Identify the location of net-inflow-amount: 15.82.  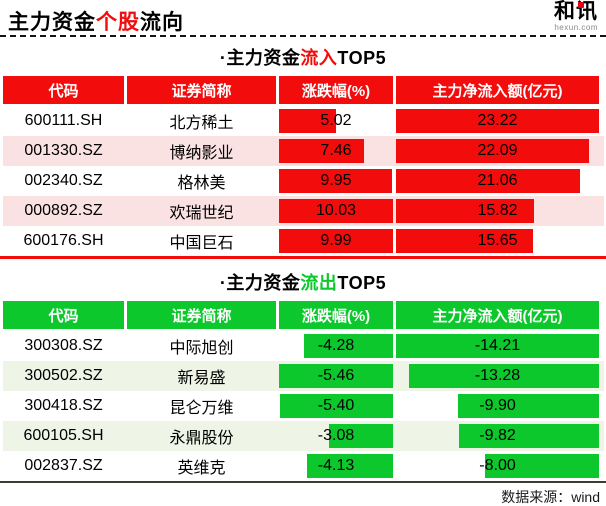
(497, 211).